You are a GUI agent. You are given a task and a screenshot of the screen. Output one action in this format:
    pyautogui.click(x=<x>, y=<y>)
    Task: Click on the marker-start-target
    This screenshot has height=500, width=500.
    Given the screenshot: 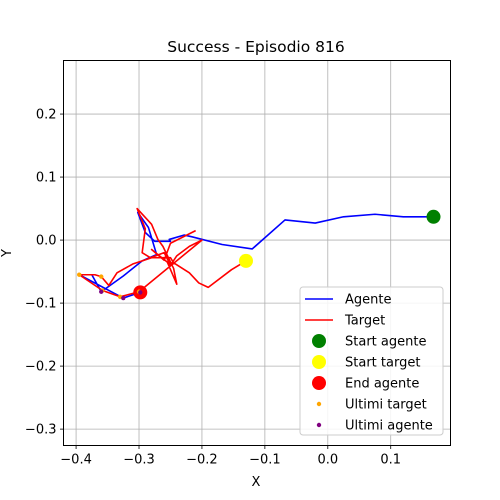 What is the action you would take?
    pyautogui.click(x=245, y=260)
    